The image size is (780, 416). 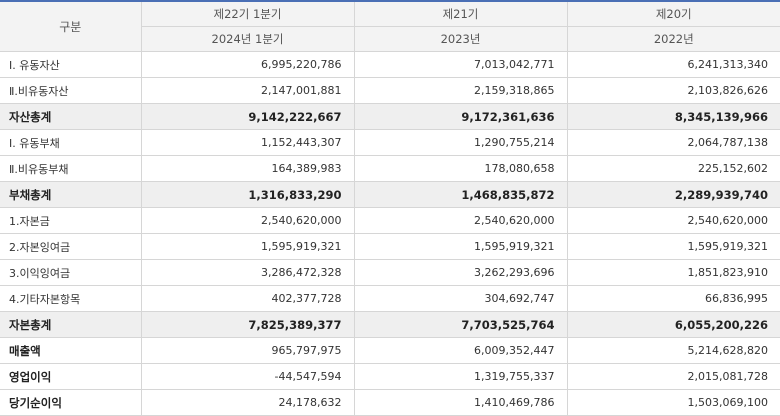 I want to click on row-label: Ⅱ.비유동자산, so click(x=71, y=90).